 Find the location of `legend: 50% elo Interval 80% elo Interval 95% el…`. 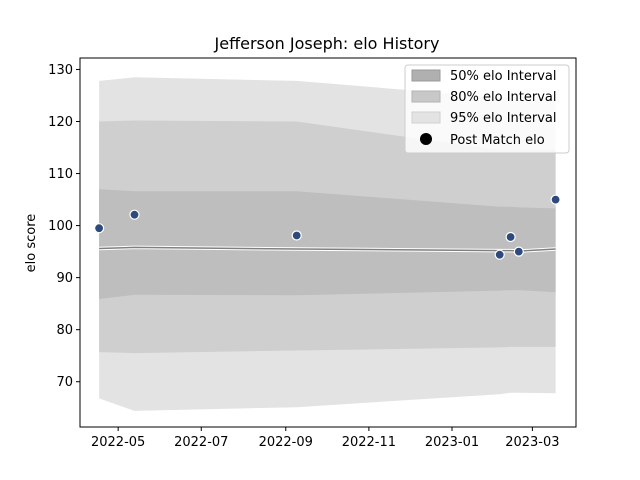

legend: 50% elo Interval 80% elo Interval 95% el… is located at coordinates (487, 109).